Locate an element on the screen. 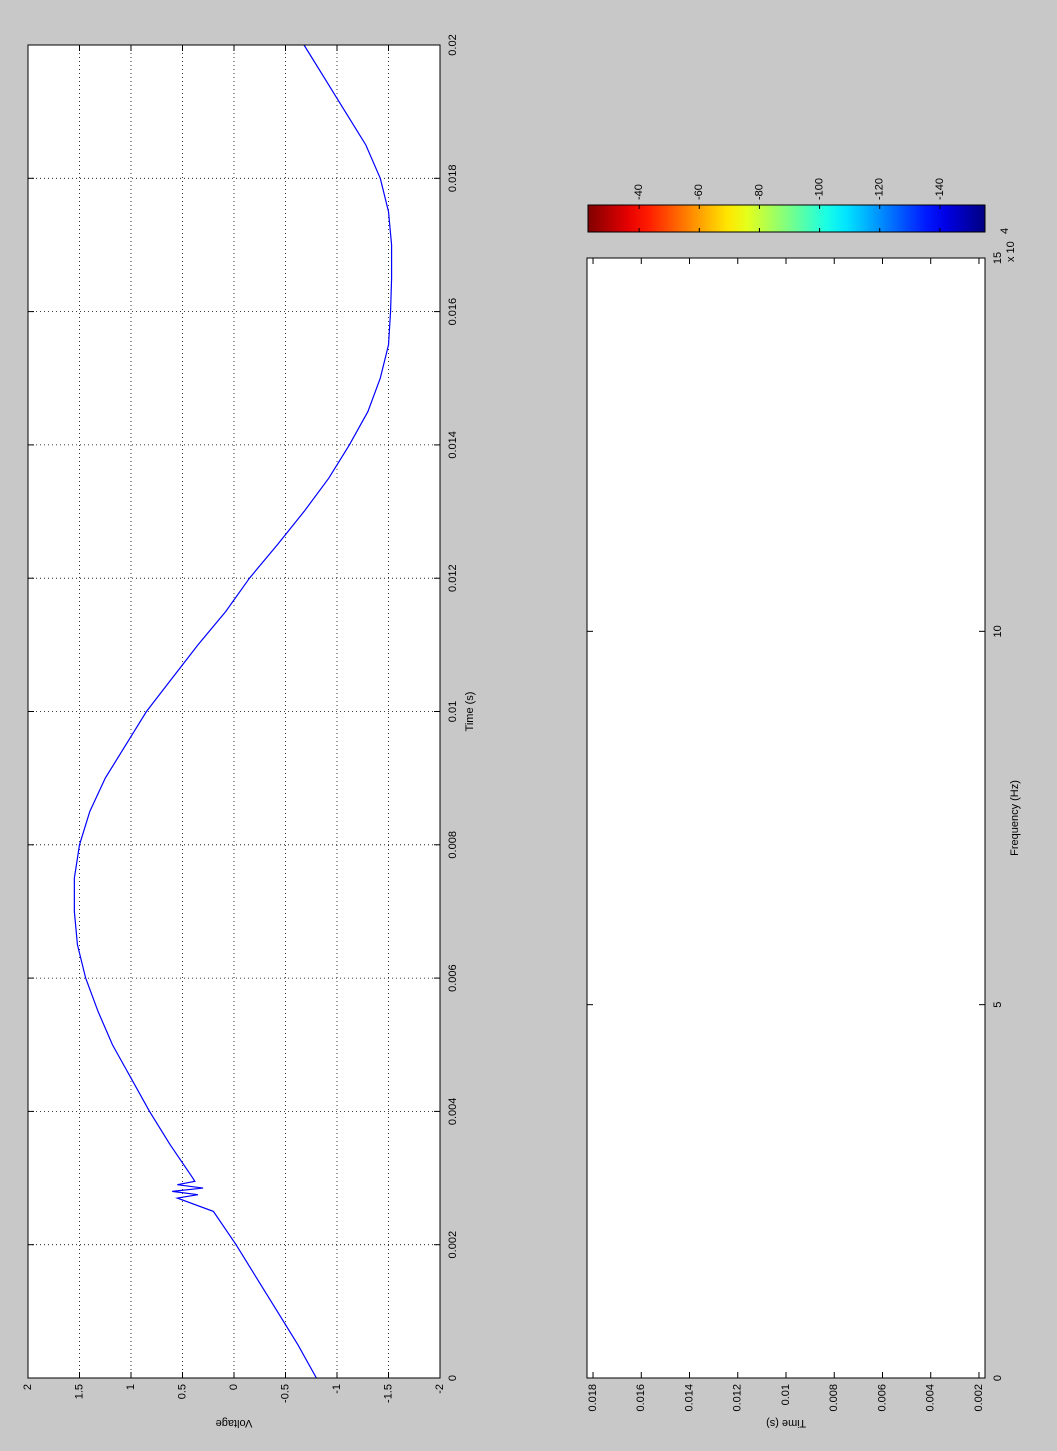 This screenshot has width=1057, height=1451. x-axis-label: Frequency (Hz) is located at coordinates (1015, 818).